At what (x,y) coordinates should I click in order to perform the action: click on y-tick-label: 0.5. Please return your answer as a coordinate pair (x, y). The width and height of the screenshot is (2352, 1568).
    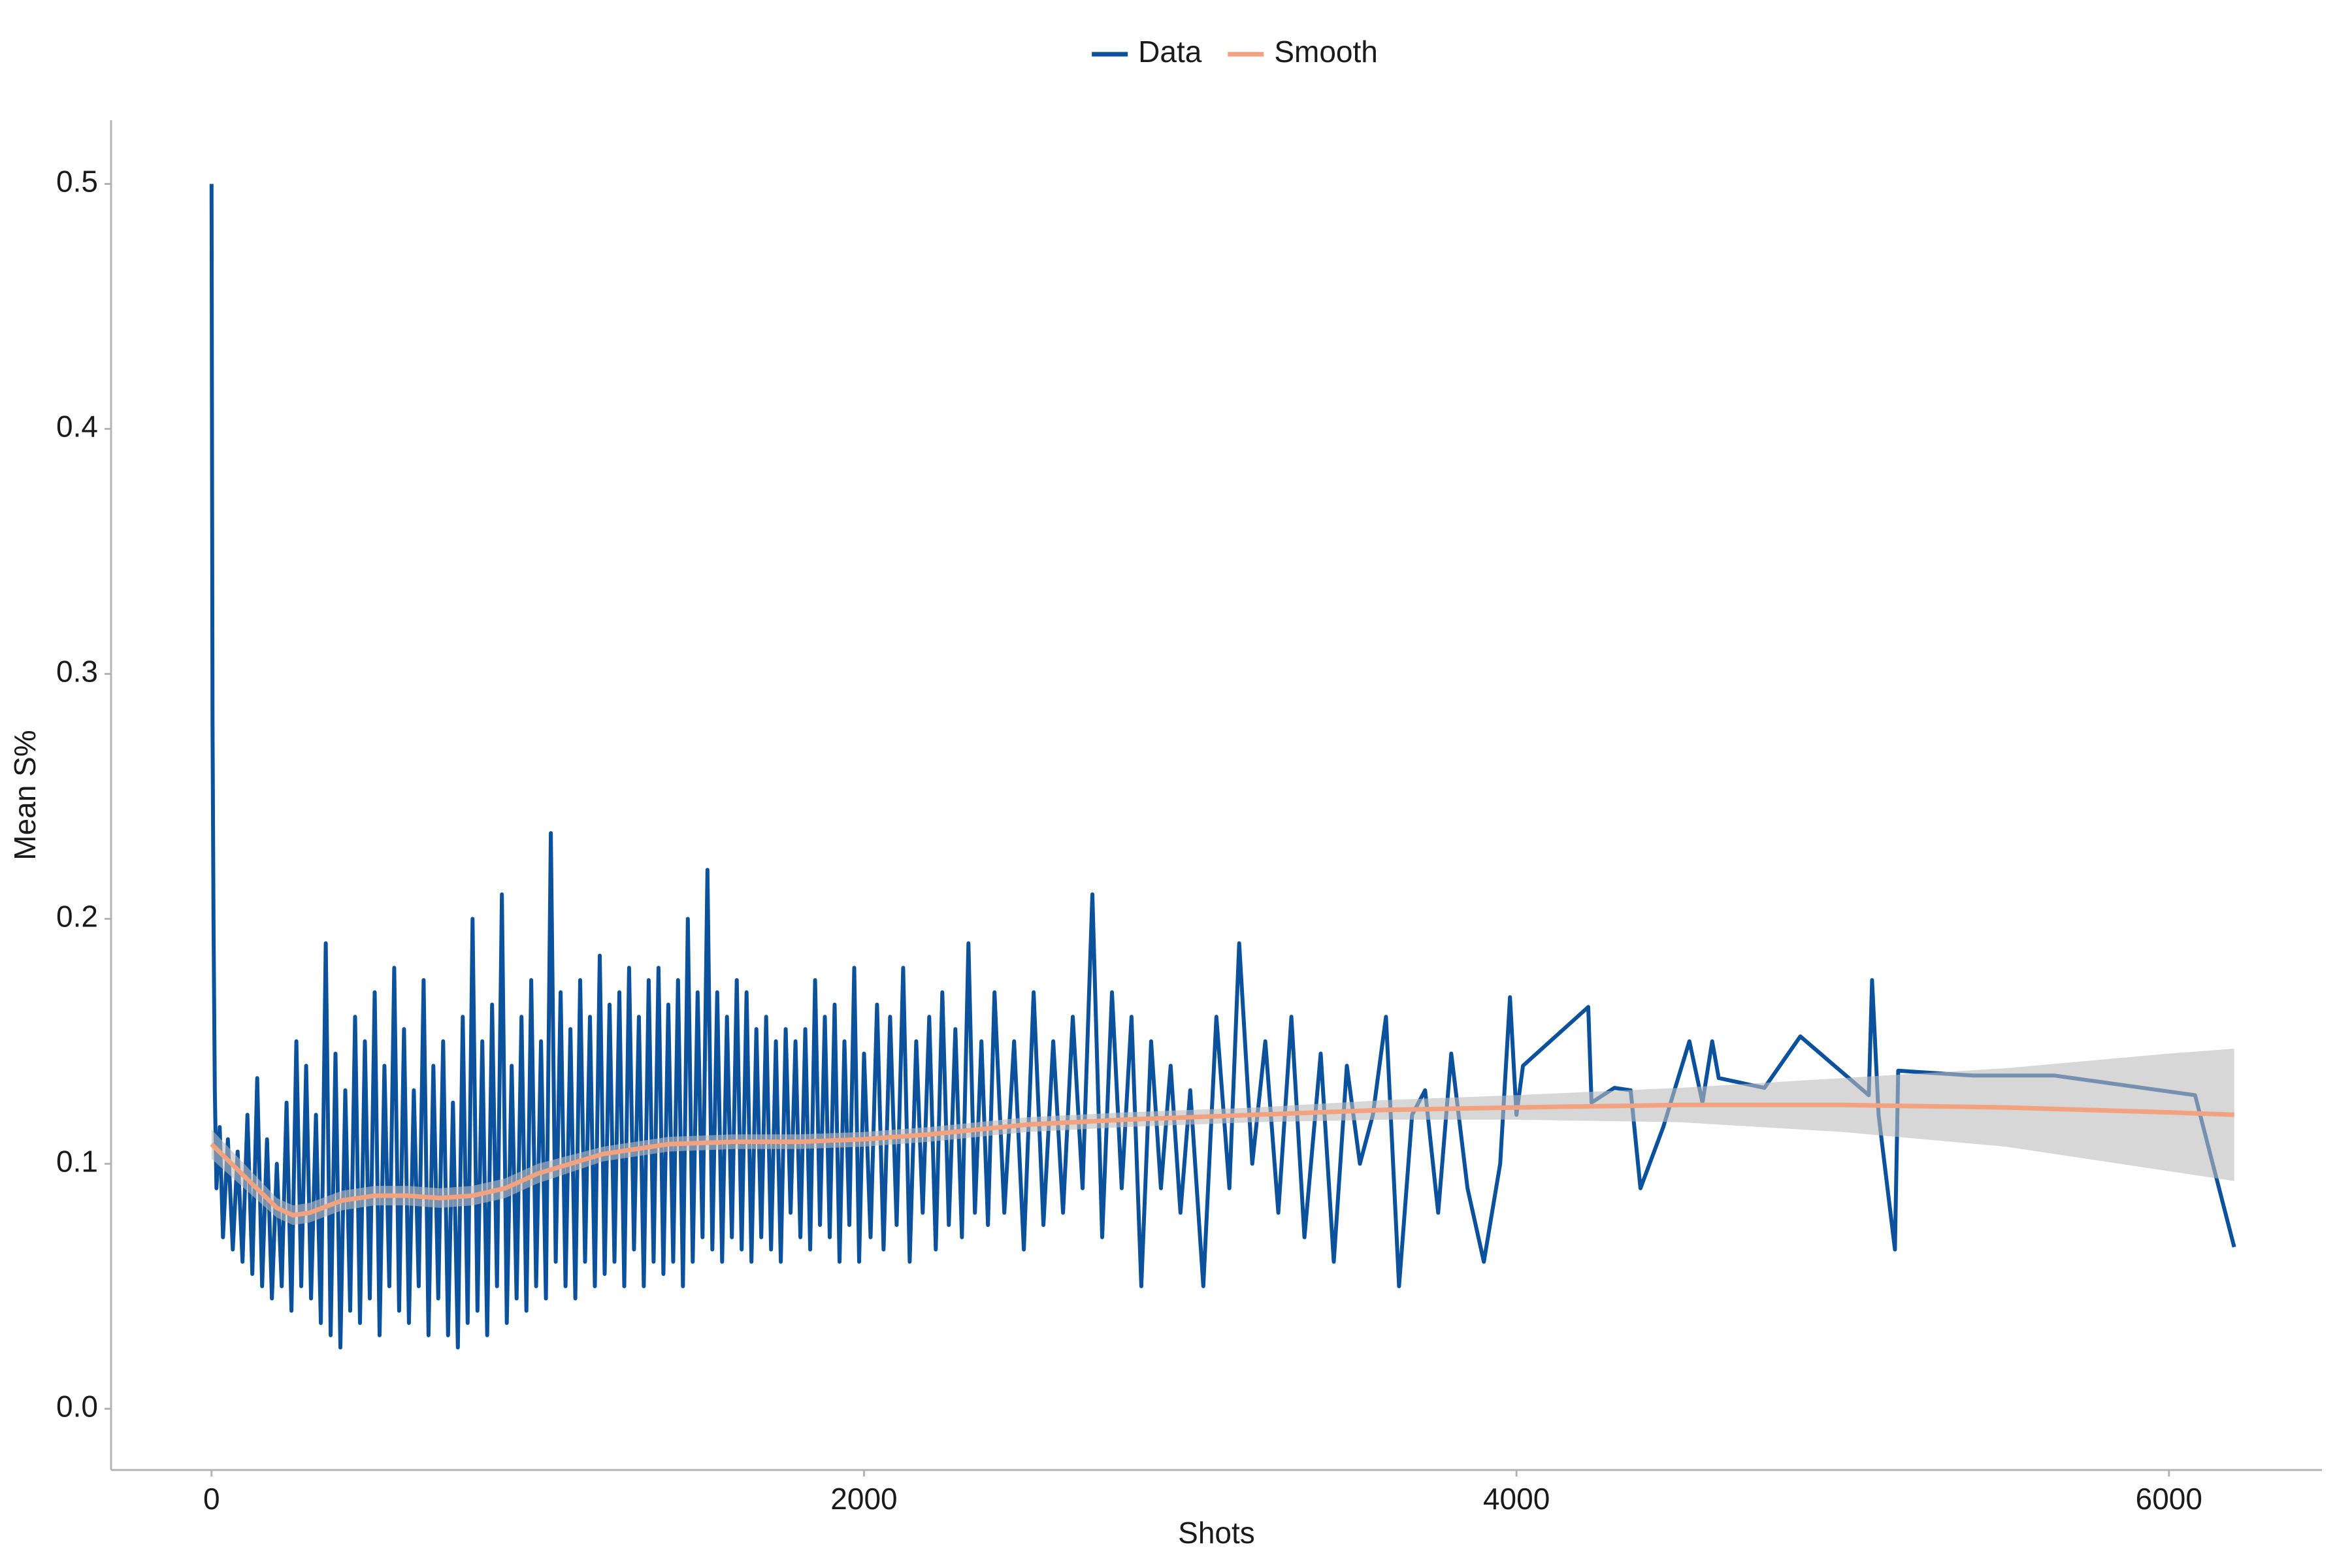
    Looking at the image, I should click on (77, 182).